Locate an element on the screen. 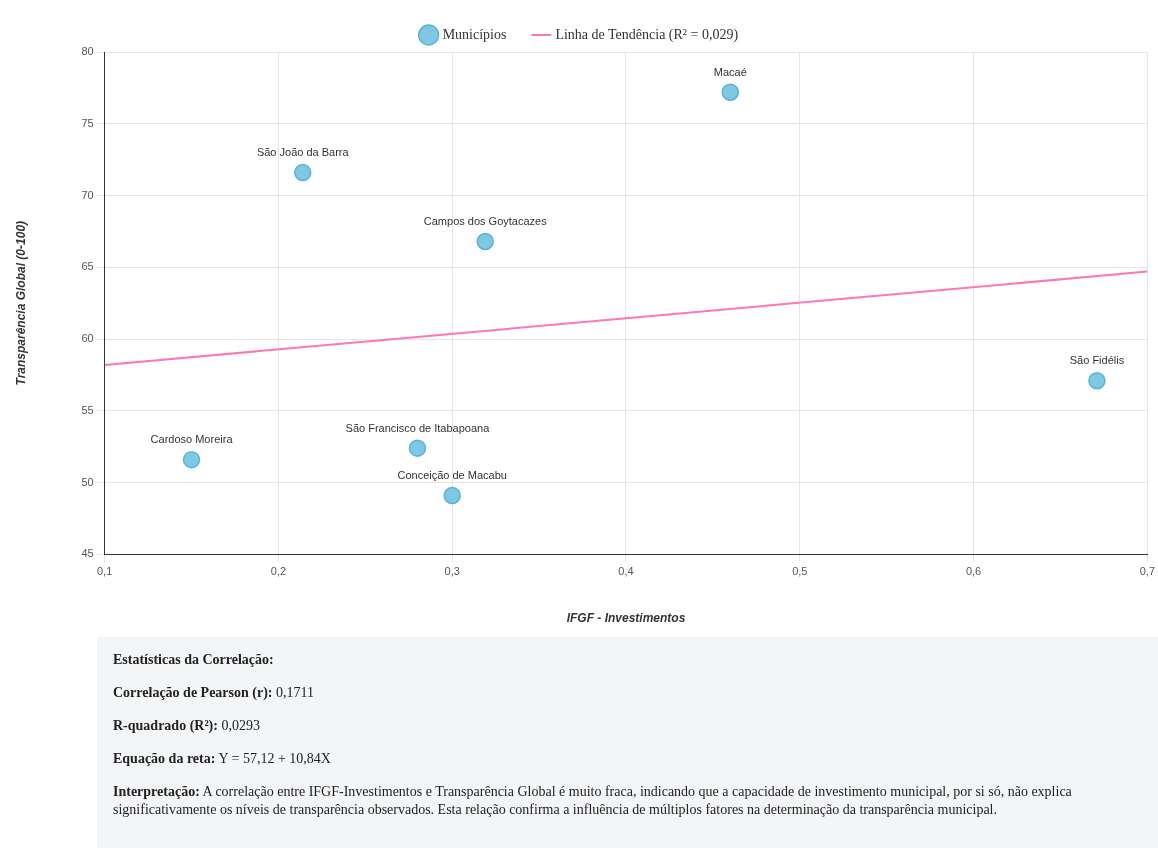  annotation: São Francisco de Itabapoana is located at coordinates (418, 427).